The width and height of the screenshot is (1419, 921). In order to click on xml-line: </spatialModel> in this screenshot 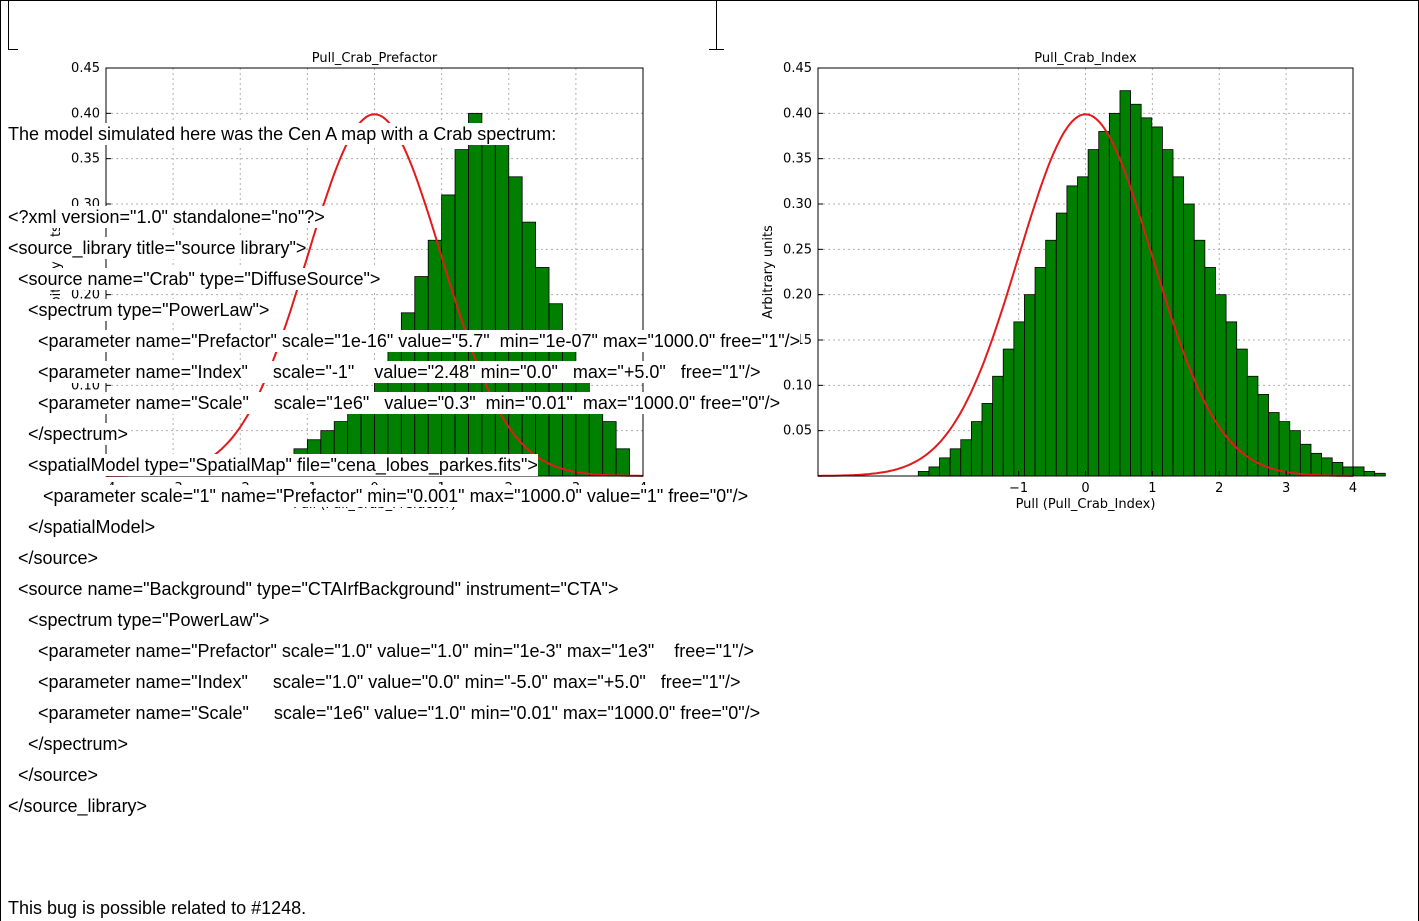, I will do `click(82, 527)`.